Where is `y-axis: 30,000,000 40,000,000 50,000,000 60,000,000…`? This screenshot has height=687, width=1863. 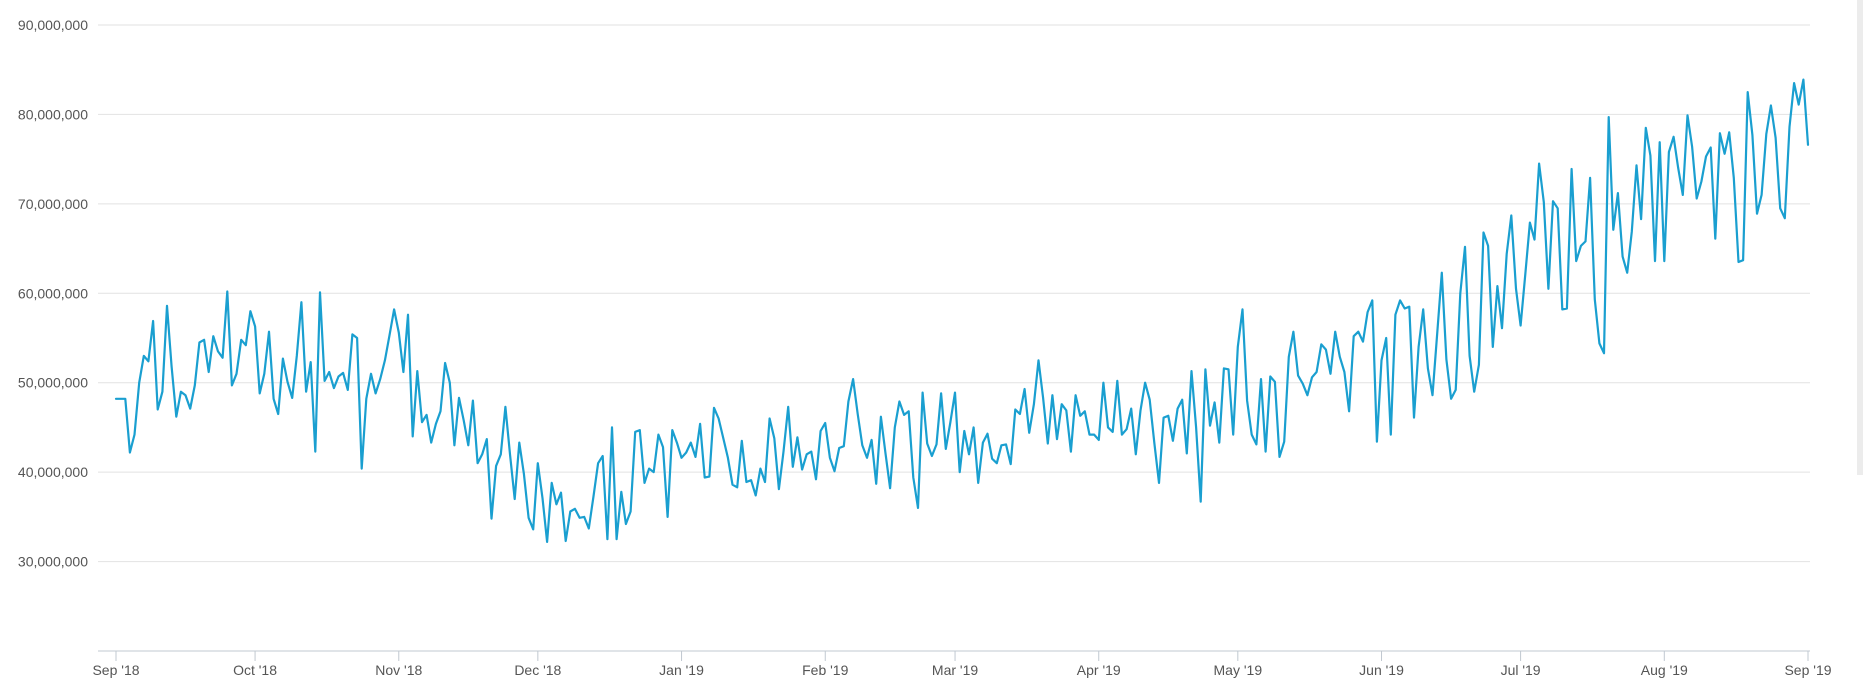
y-axis: 30,000,000 40,000,000 50,000,000 60,000,000… is located at coordinates (53, 293).